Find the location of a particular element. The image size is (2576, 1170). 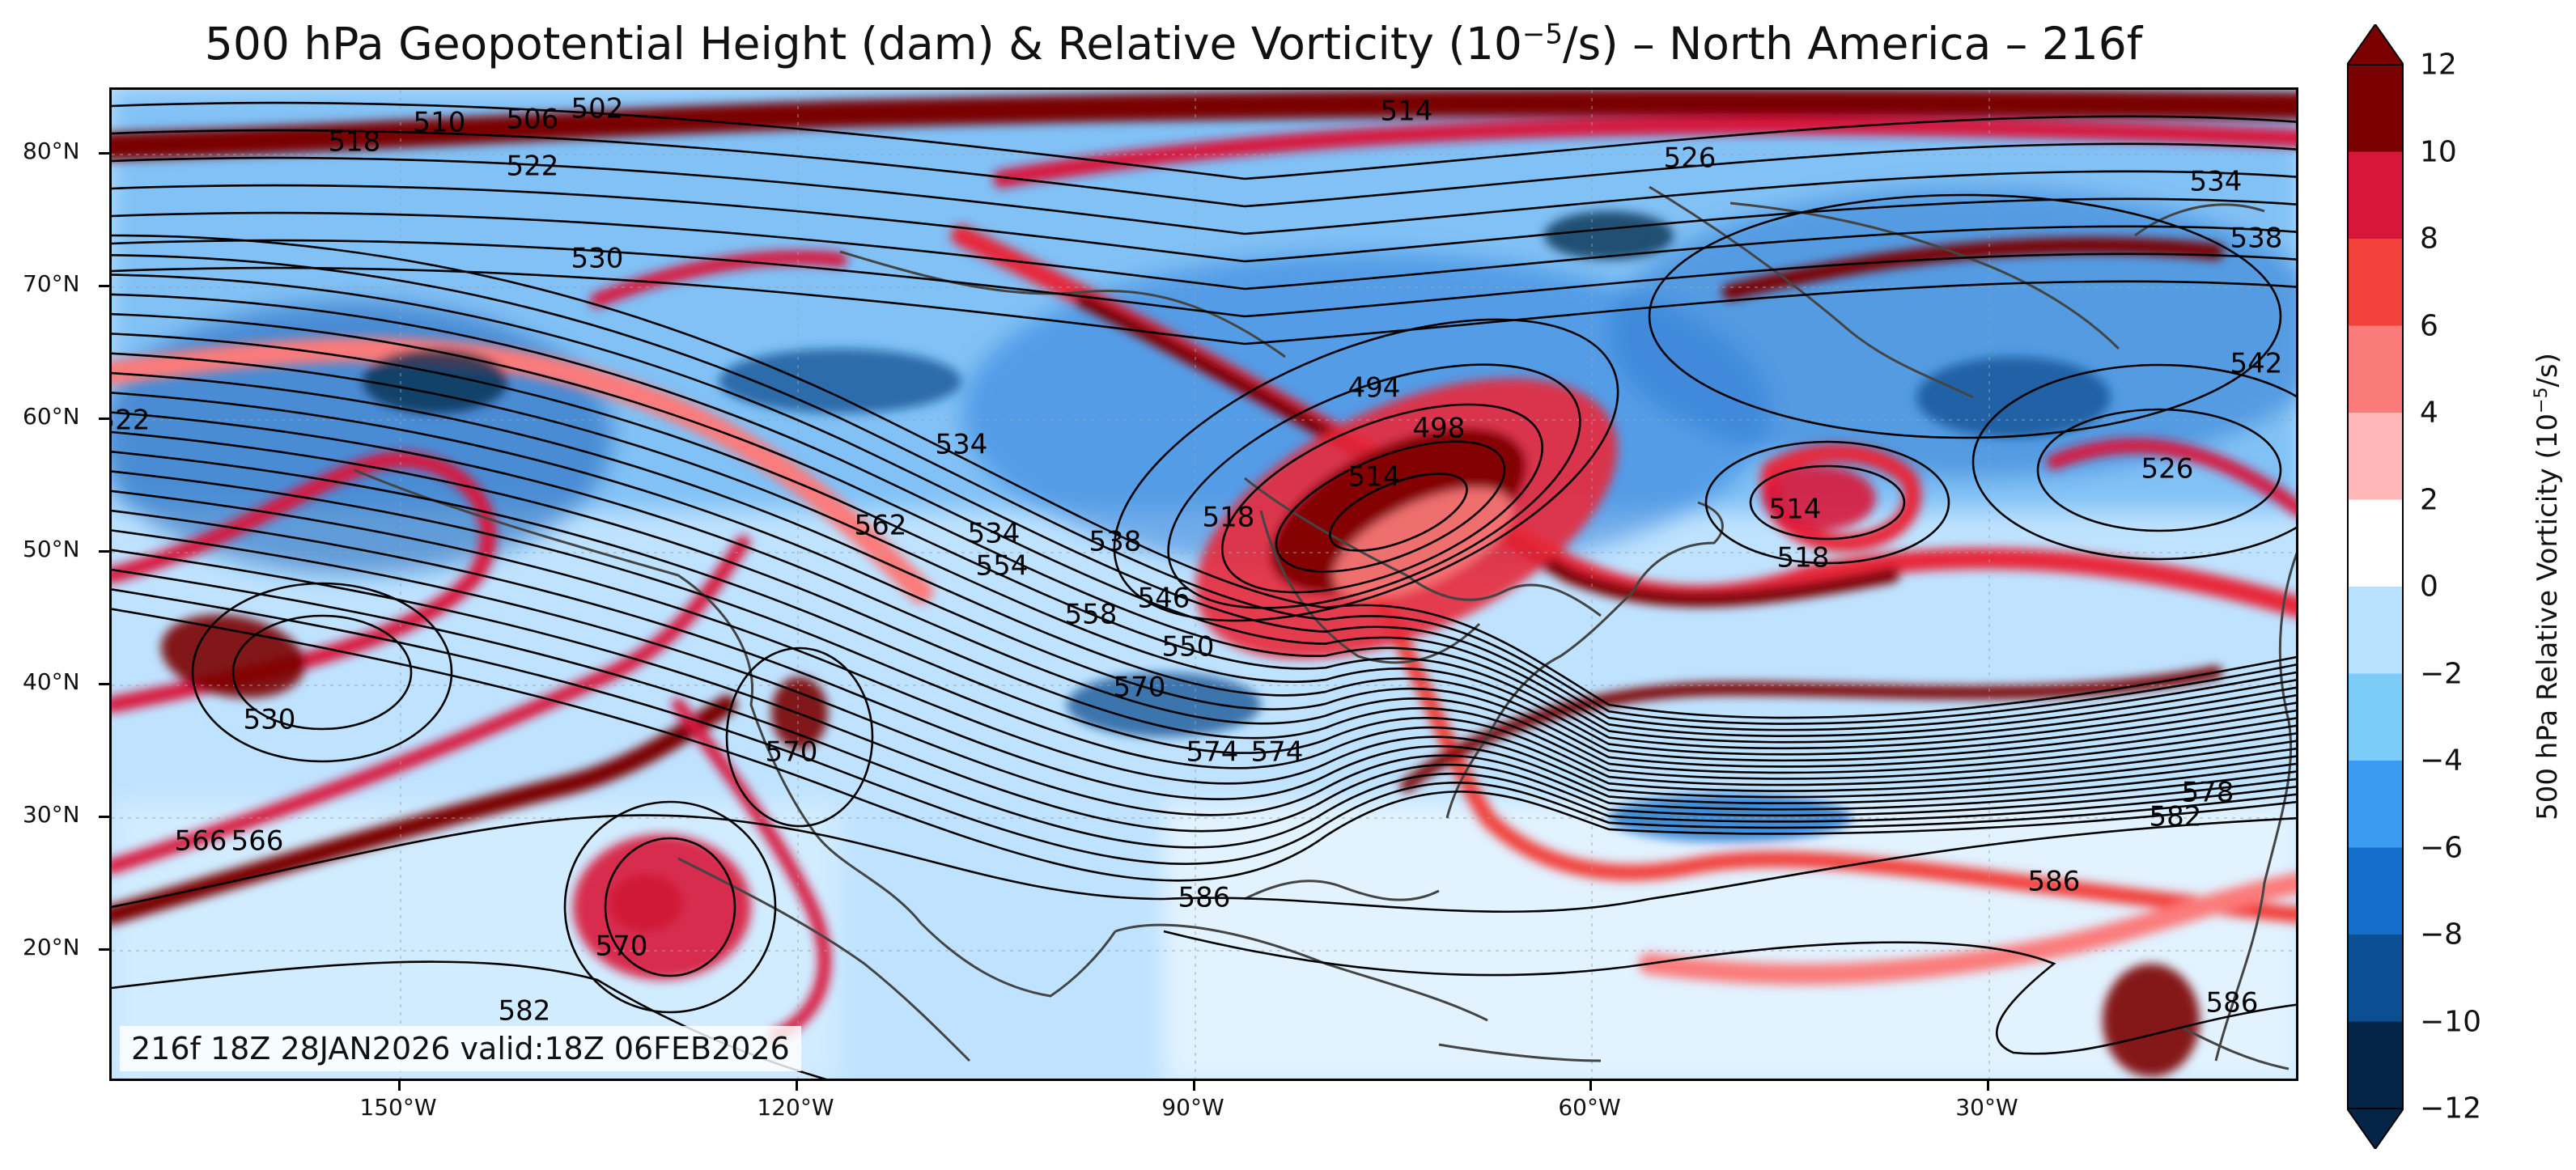

height-contour-label: 502 is located at coordinates (597, 109).